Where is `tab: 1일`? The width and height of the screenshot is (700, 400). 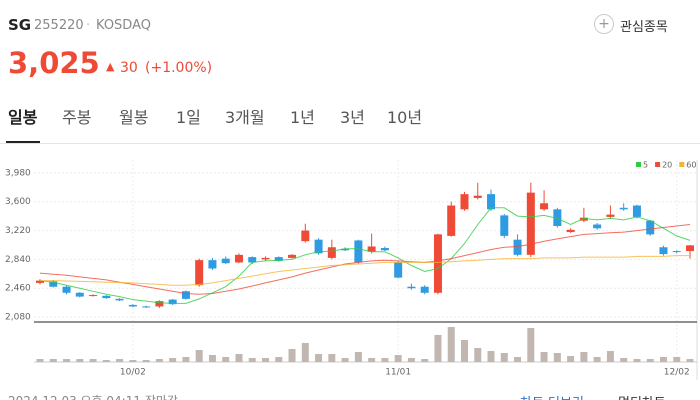 tab: 1일 is located at coordinates (188, 117).